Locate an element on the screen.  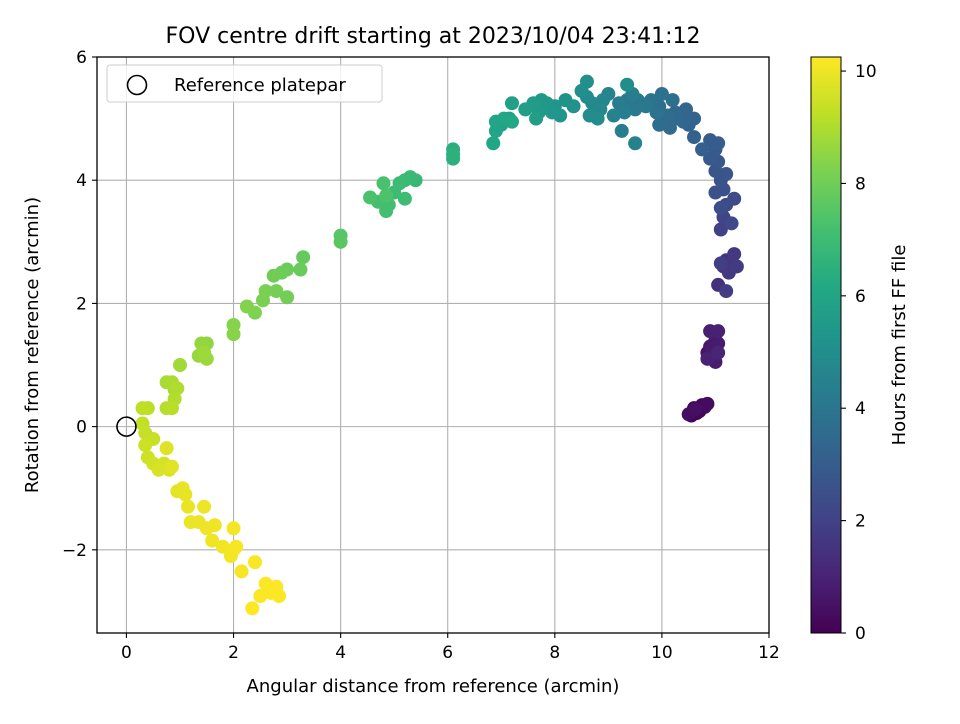
x-axis-label: Angular distance from reference (arcmin) is located at coordinates (433, 686).